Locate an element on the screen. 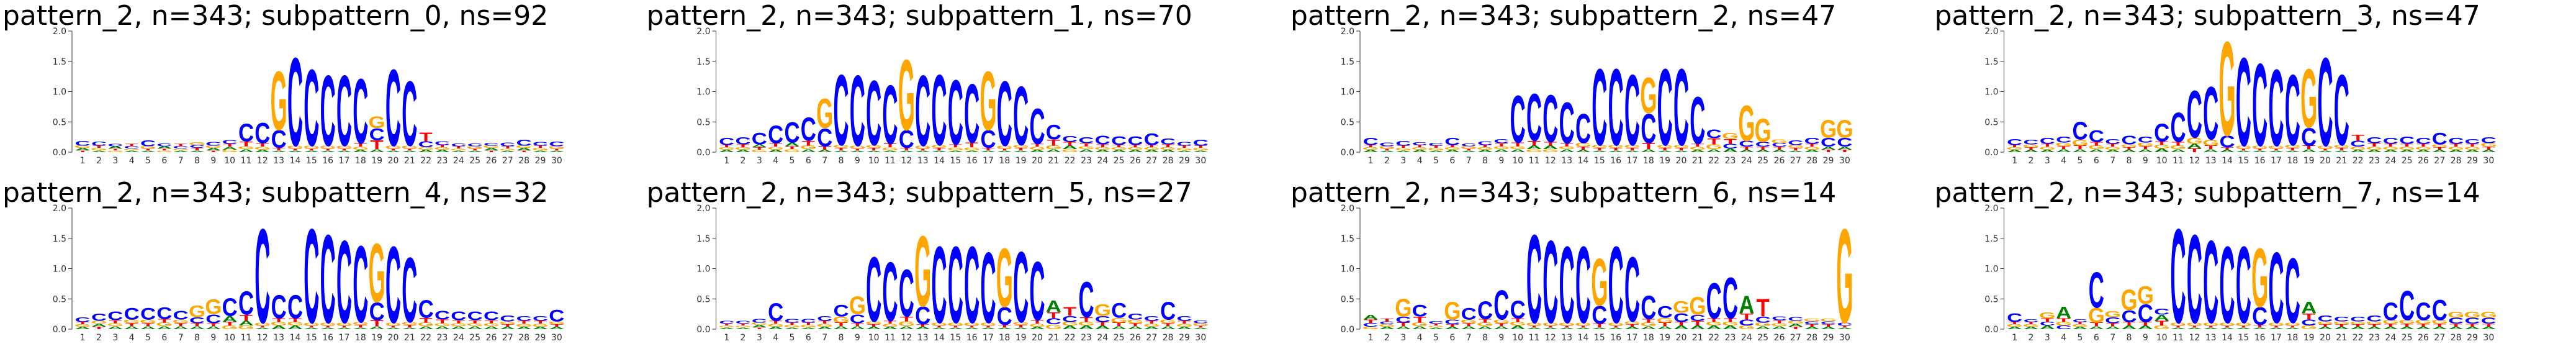 The image size is (2576, 354). x-tick-label: 24 is located at coordinates (458, 161).